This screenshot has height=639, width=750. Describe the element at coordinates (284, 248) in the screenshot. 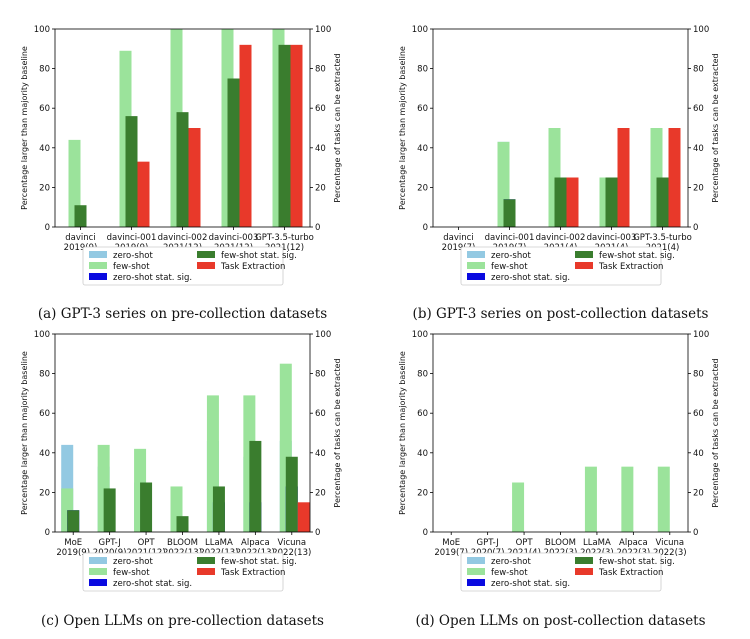

I see `category-date: 2021(12)` at that location.